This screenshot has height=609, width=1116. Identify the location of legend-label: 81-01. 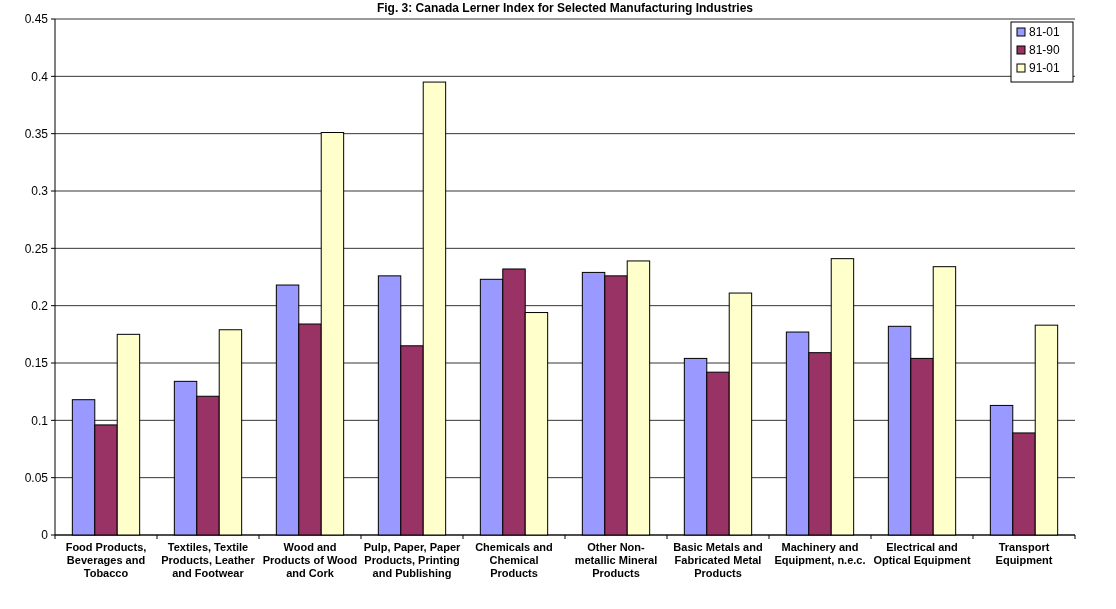
(1045, 32).